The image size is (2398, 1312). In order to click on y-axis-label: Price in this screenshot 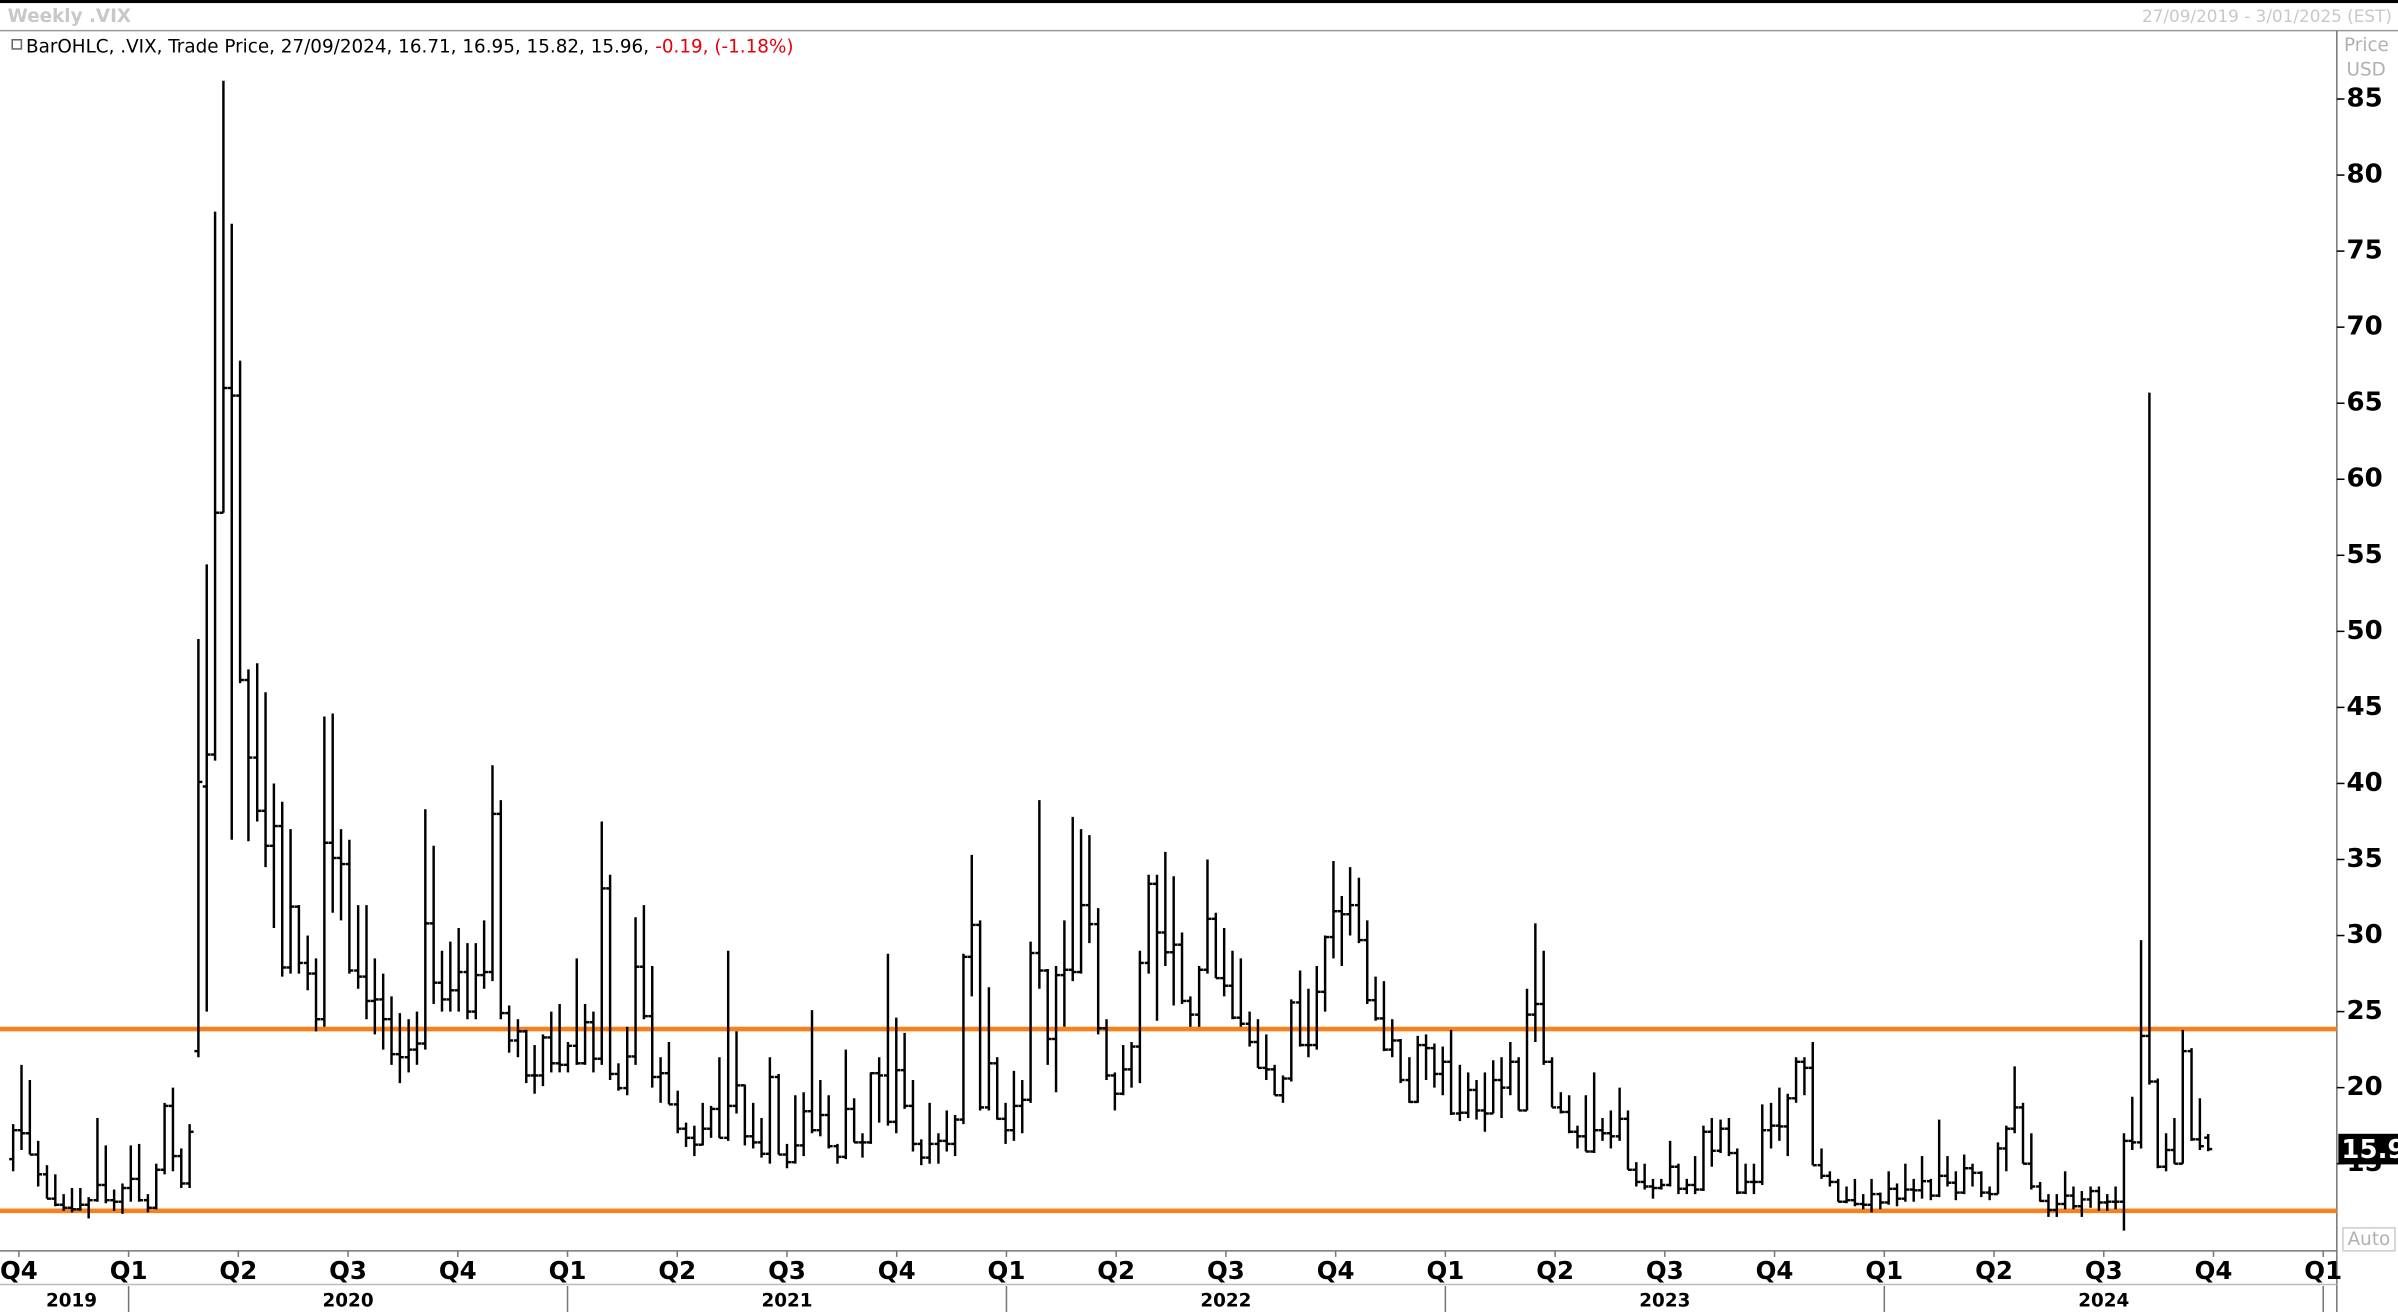, I will do `click(2366, 45)`.